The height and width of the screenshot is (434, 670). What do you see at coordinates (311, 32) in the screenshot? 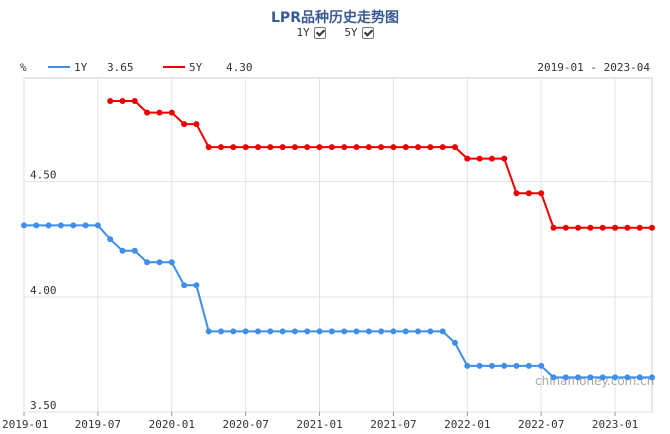
I see `toggle-1y: 1Y` at bounding box center [311, 32].